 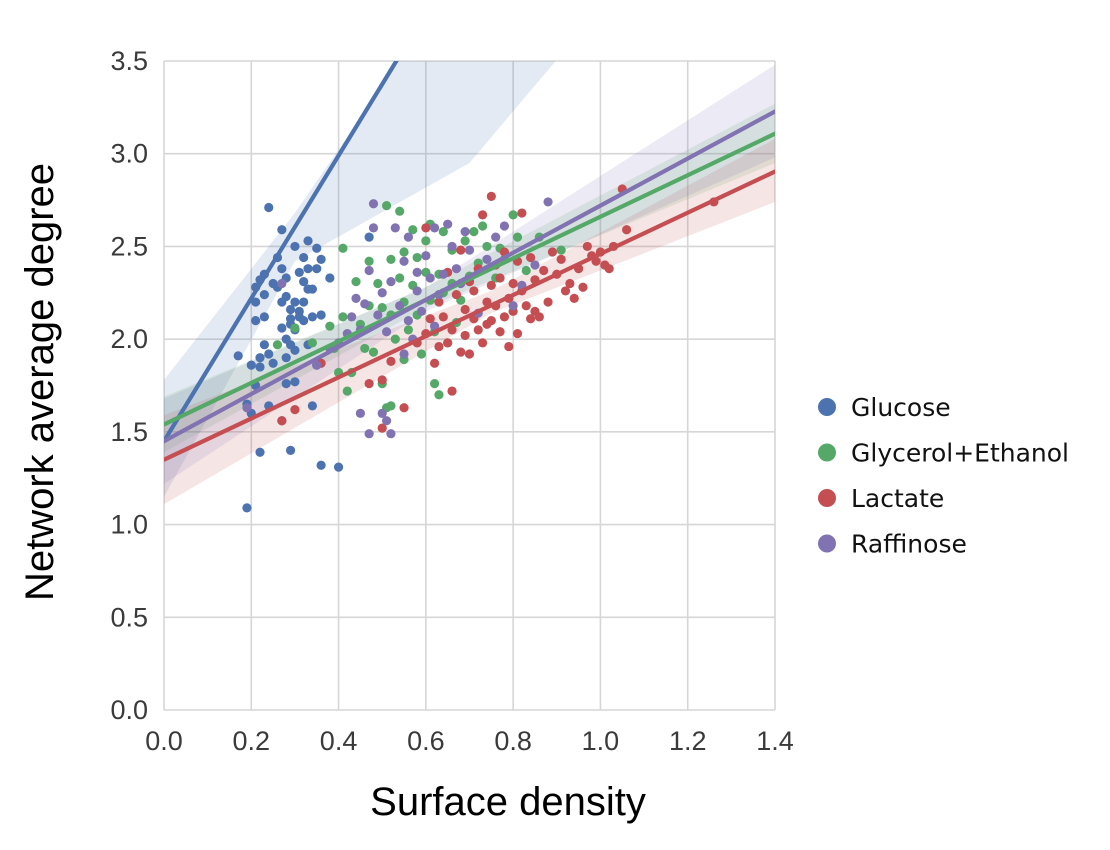 What do you see at coordinates (426, 741) in the screenshot?
I see `x-tick-label: 0.6` at bounding box center [426, 741].